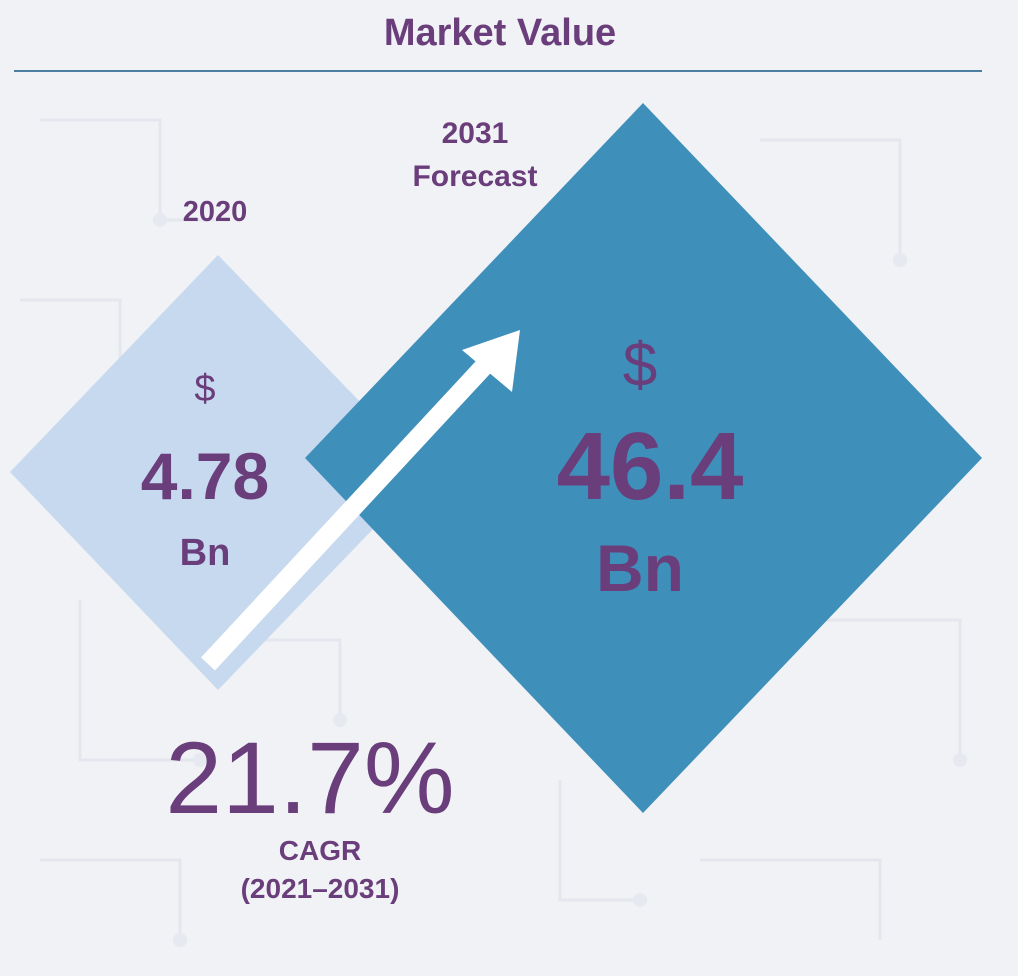  Describe the element at coordinates (320, 850) in the screenshot. I see `cagr-label: CAGR` at that location.